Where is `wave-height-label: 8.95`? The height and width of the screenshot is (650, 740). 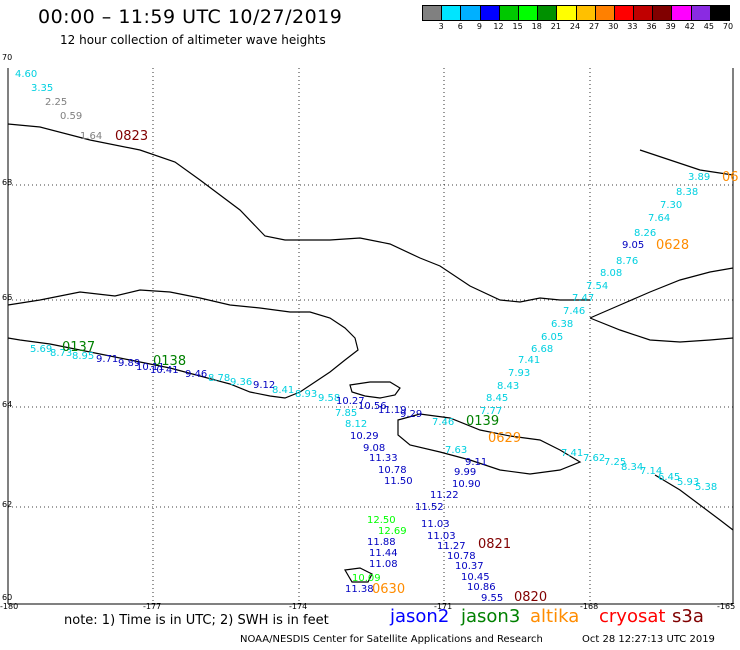
wave-height-label: 8.95 is located at coordinates (83, 356).